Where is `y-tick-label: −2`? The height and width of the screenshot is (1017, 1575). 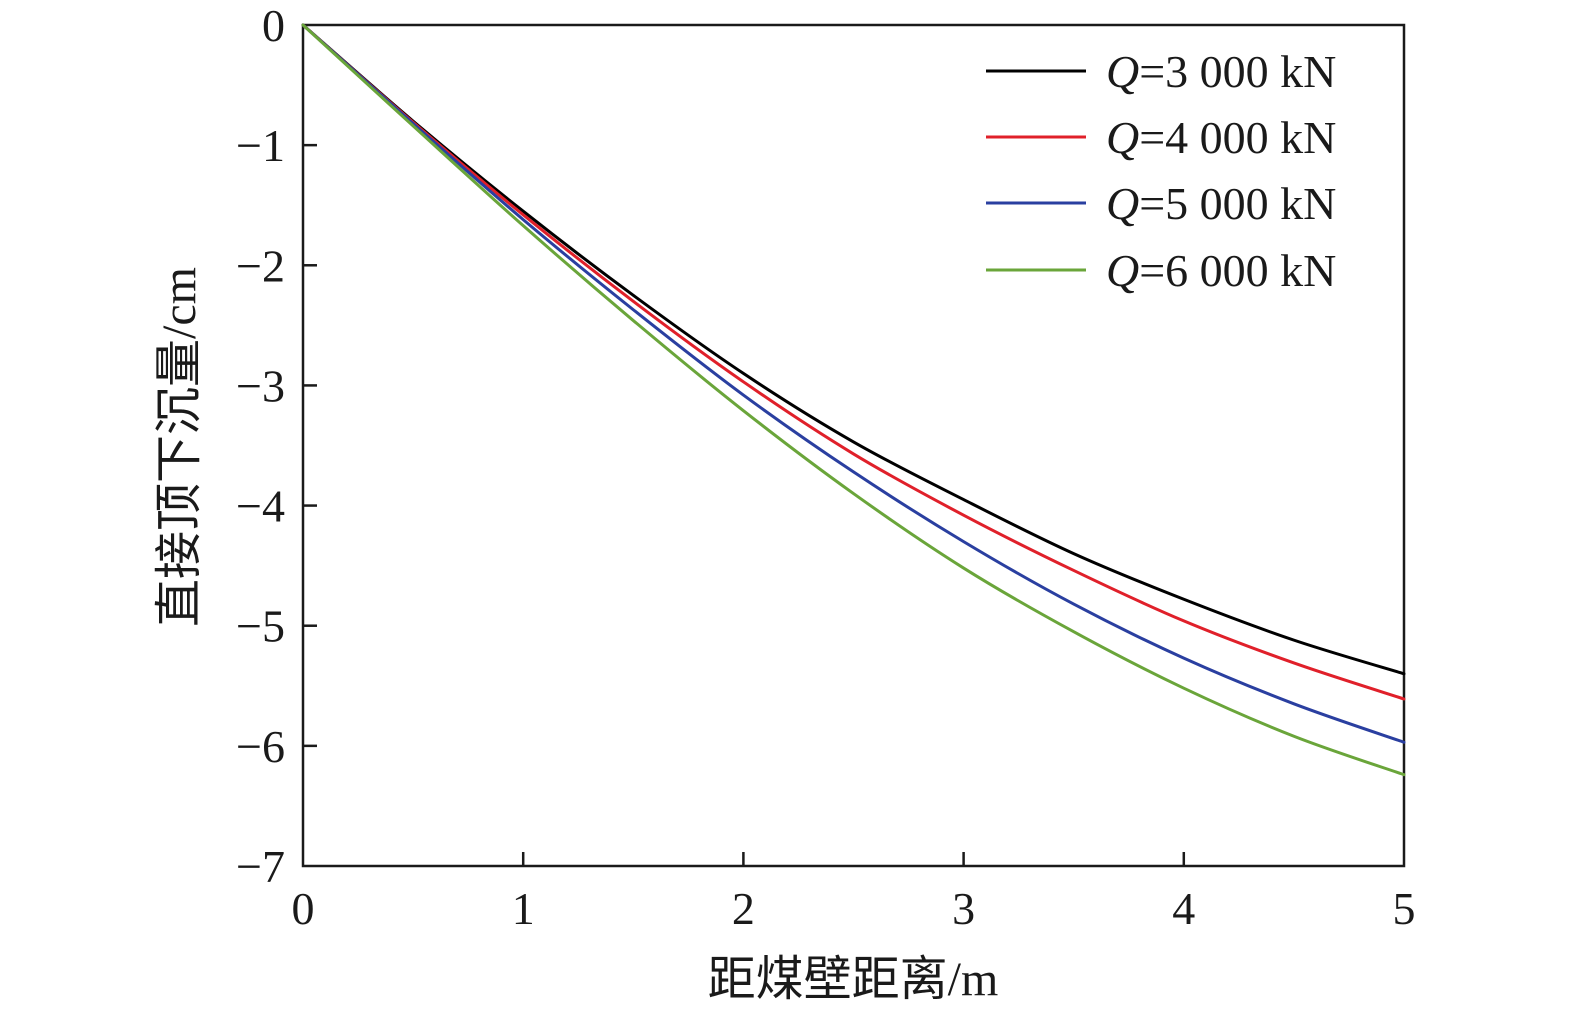 y-tick-label: −2 is located at coordinates (260, 265).